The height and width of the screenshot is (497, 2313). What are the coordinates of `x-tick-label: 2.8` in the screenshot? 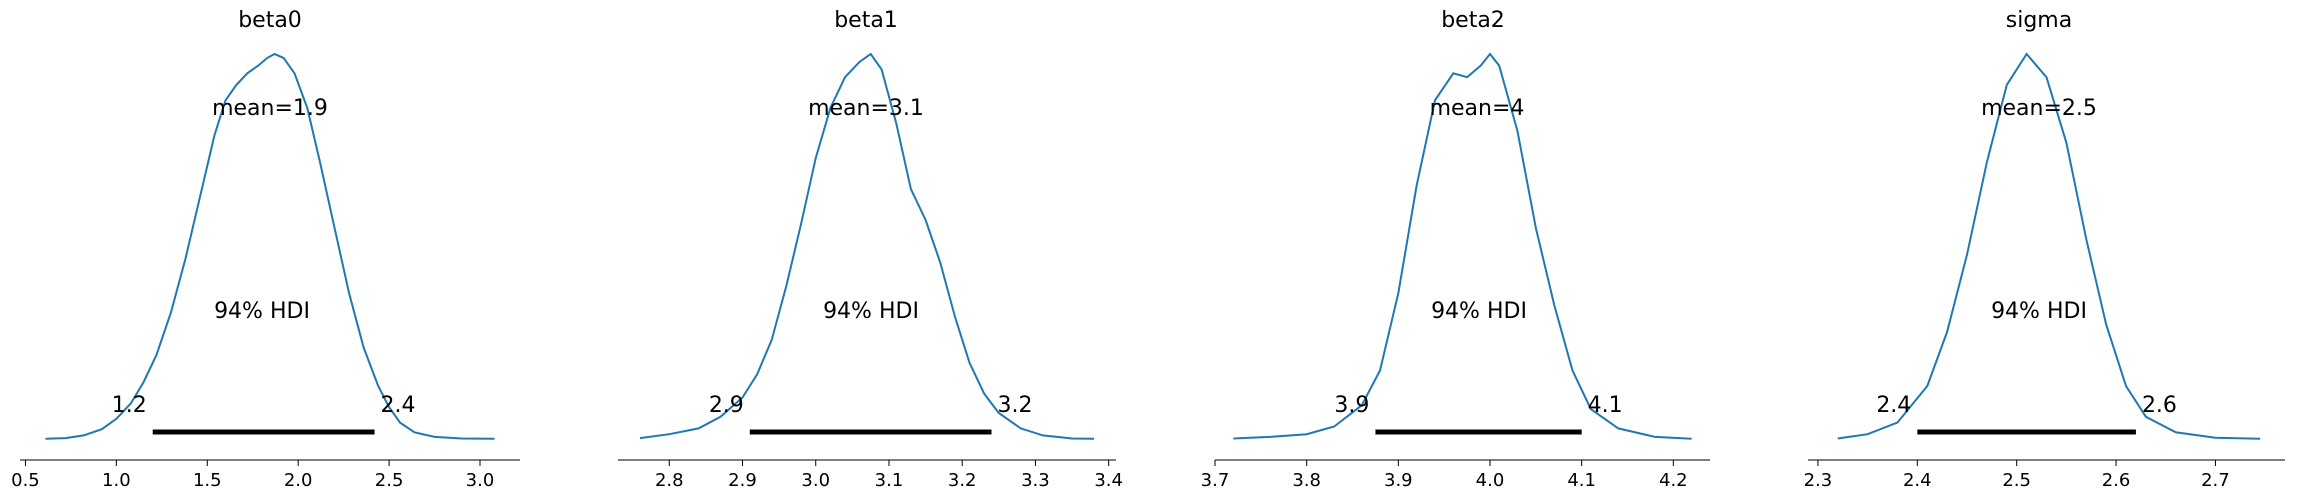 It's located at (669, 480).